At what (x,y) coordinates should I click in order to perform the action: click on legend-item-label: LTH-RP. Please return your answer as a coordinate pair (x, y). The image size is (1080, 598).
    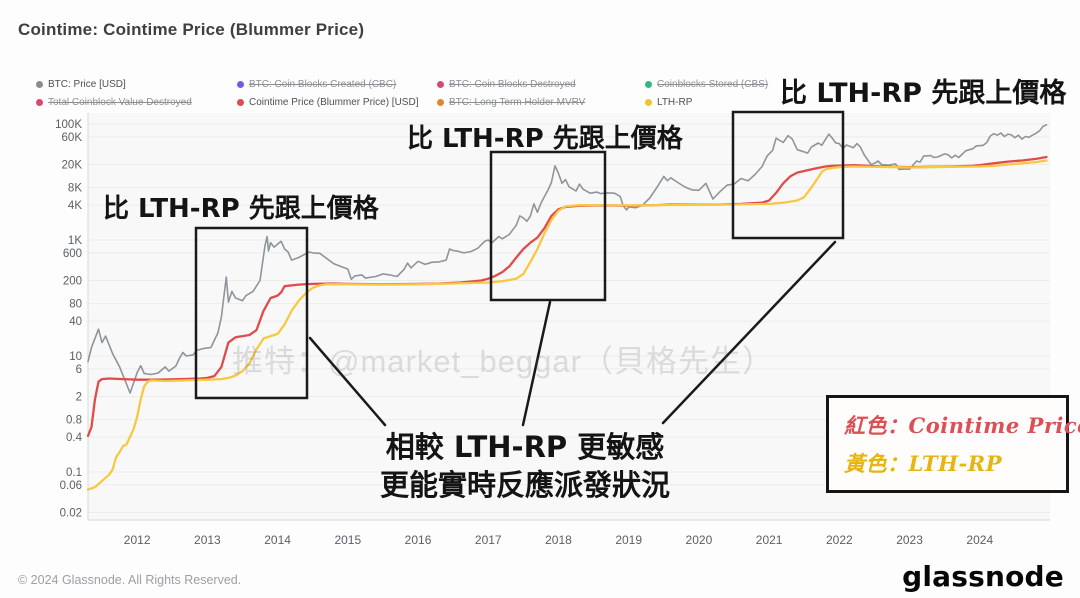
    Looking at the image, I should click on (675, 102).